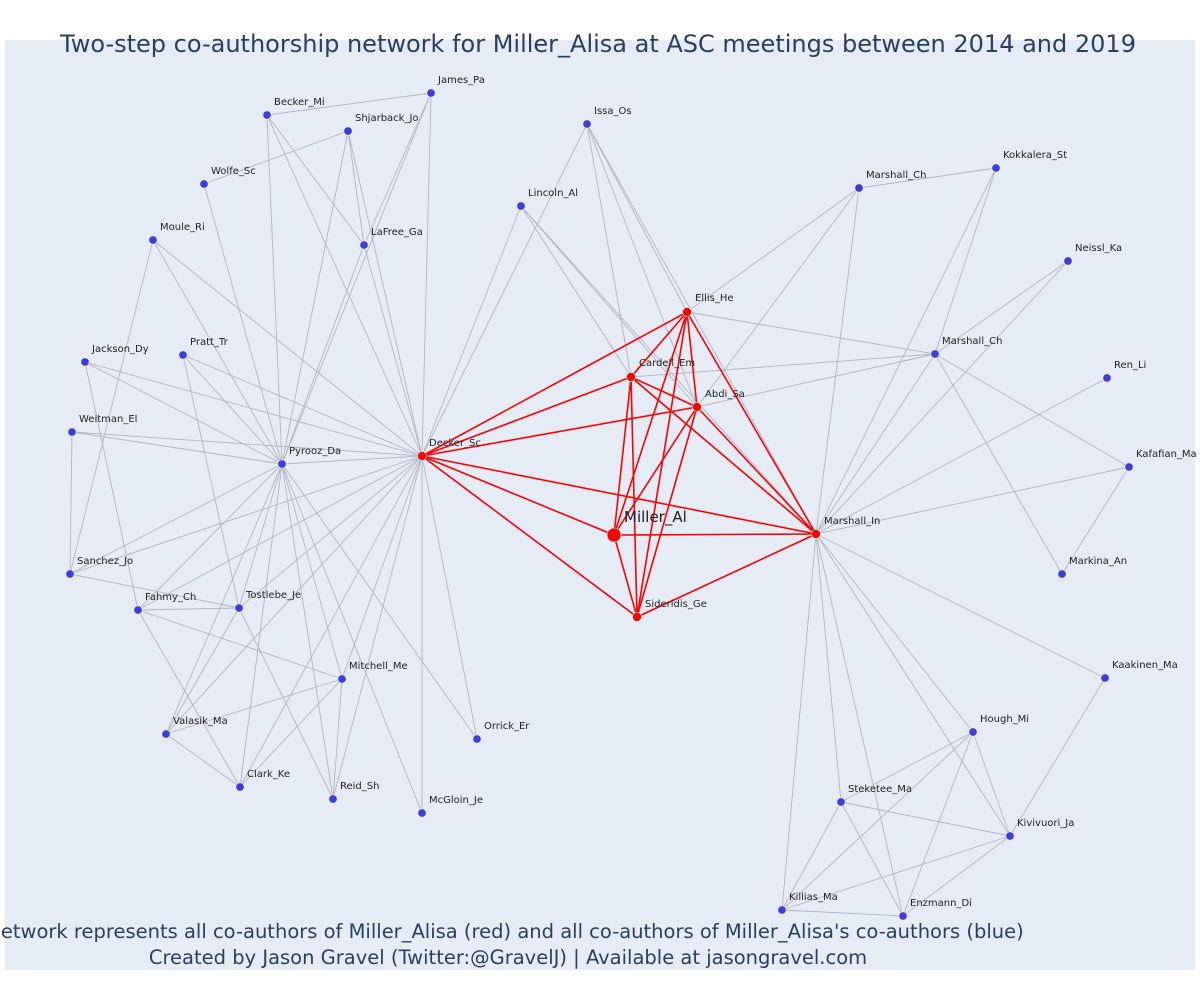 The image size is (1200, 1000). What do you see at coordinates (477, 739) in the screenshot?
I see `node-orrick-er` at bounding box center [477, 739].